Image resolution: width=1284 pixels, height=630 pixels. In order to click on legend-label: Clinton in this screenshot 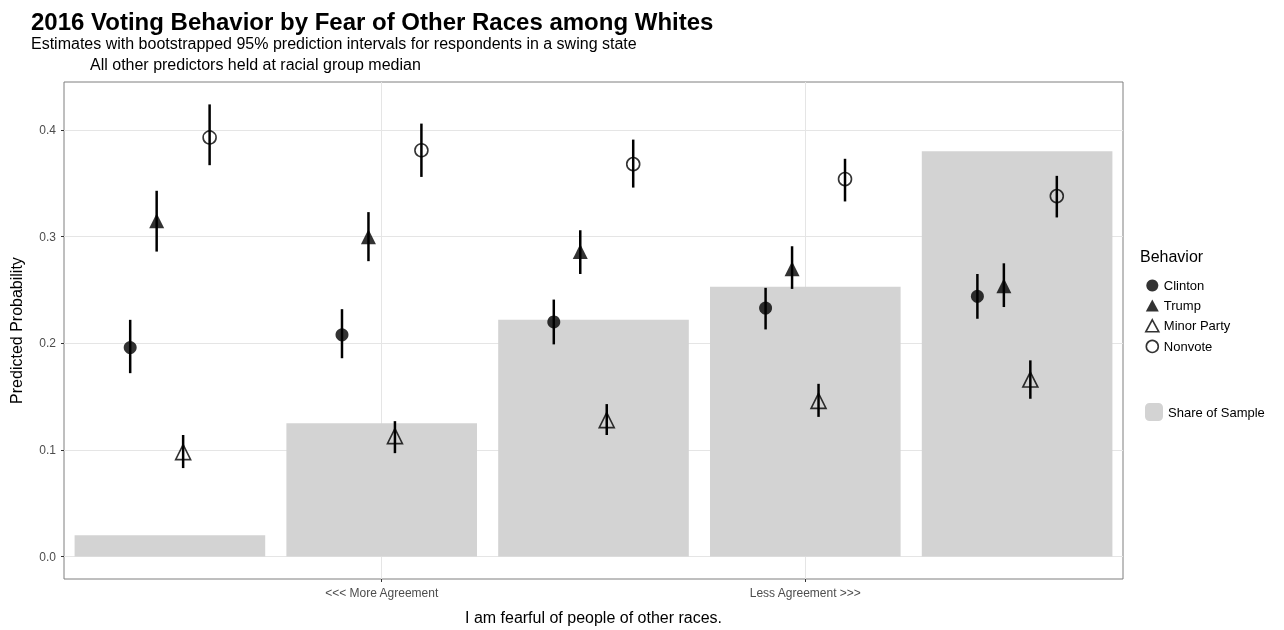, I will do `click(1184, 285)`.